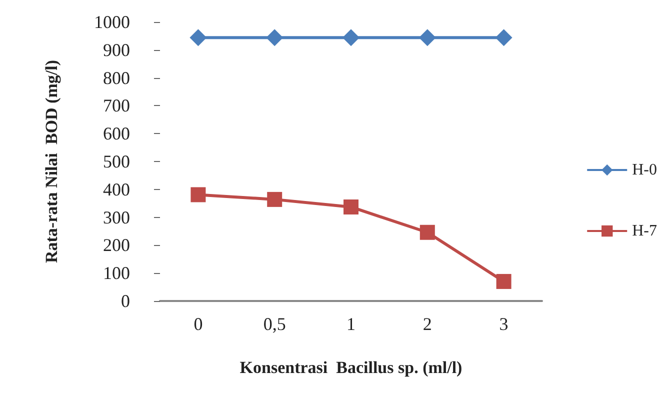 The image size is (672, 401). Describe the element at coordinates (116, 217) in the screenshot. I see `y-tick-label: 300` at that location.